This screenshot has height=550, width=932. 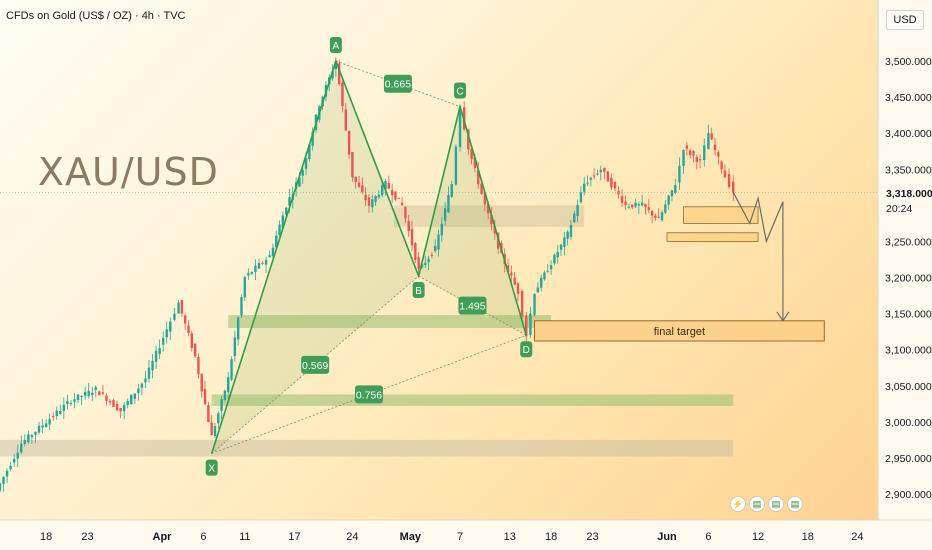 I want to click on symbol-header: CFDs on Gold (US$ / OZ) · 4h · TVC, so click(x=96, y=16).